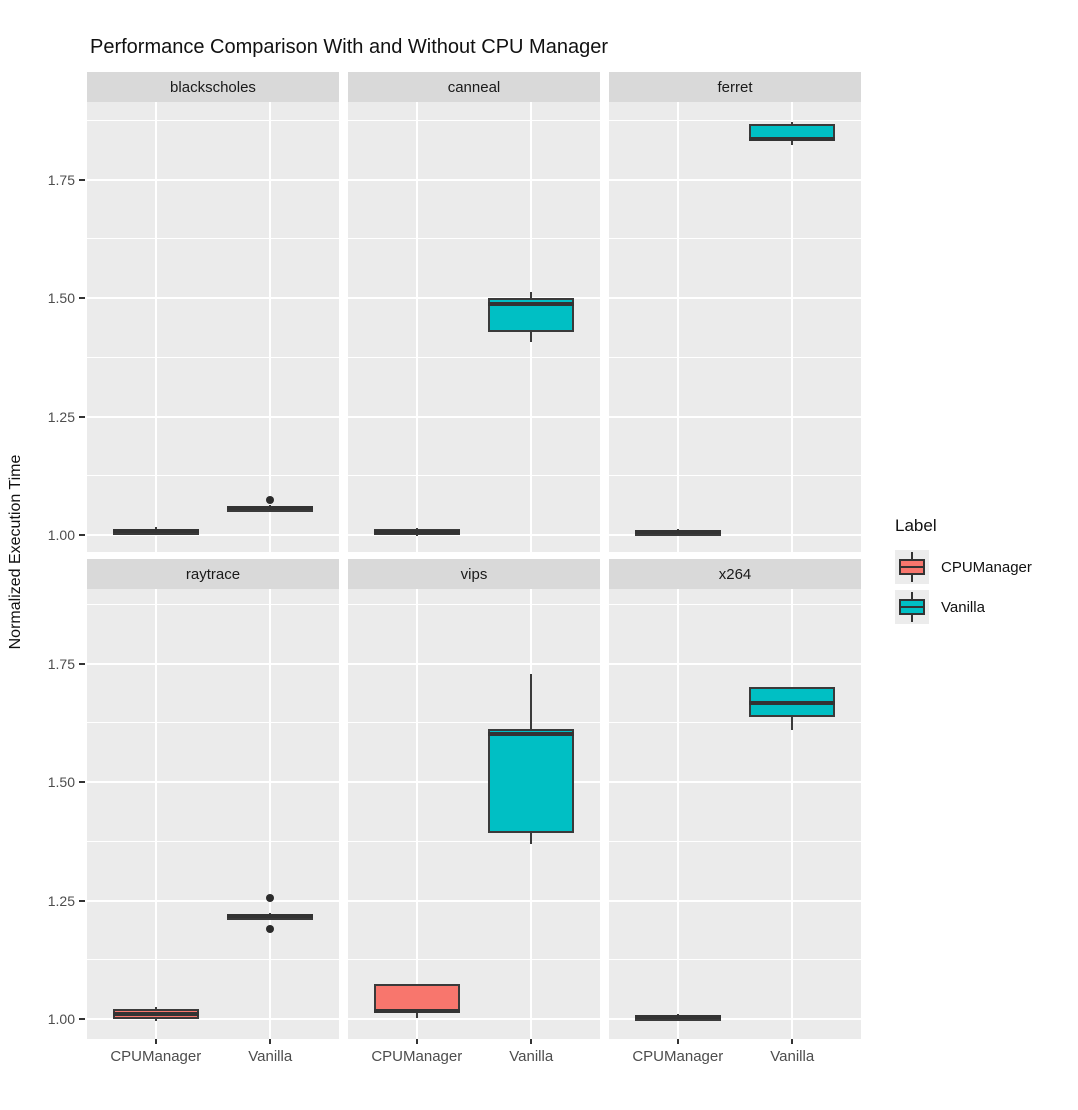 Image resolution: width=1078 pixels, height=1110 pixels. I want to click on facet-strip-ferret: ferret, so click(735, 87).